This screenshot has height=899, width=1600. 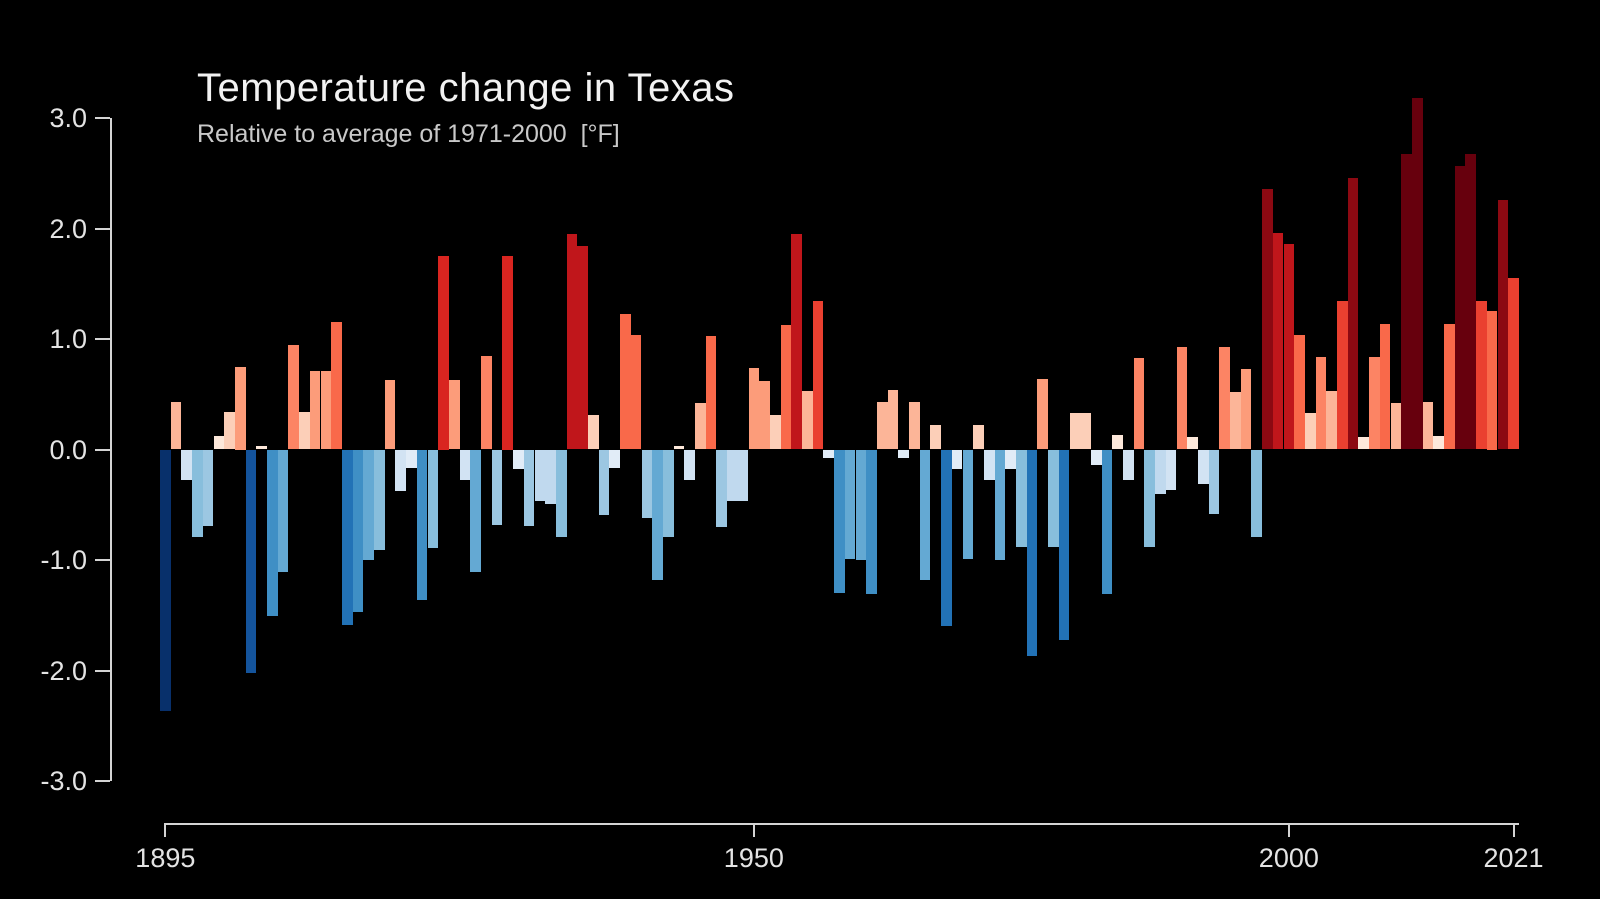 I want to click on y-tick-label--2.0: -2.0, so click(x=63, y=670).